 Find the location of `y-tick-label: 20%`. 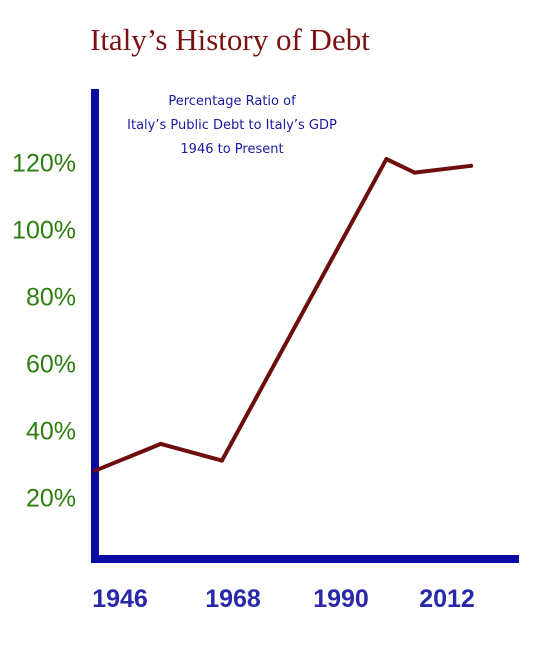

y-tick-label: 20% is located at coordinates (51, 499).